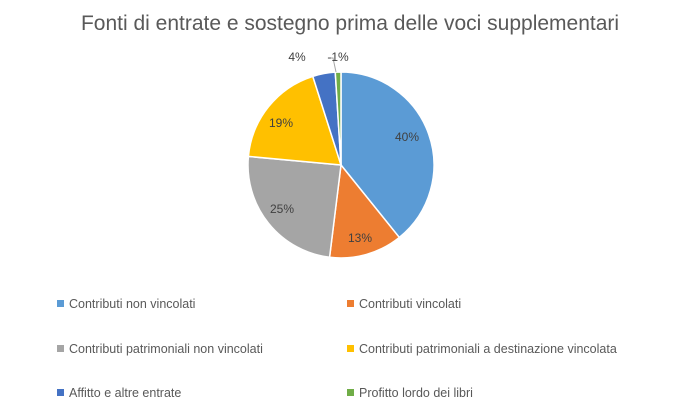  Describe the element at coordinates (338, 57) in the screenshot. I see `slice-data-label: -1%` at that location.